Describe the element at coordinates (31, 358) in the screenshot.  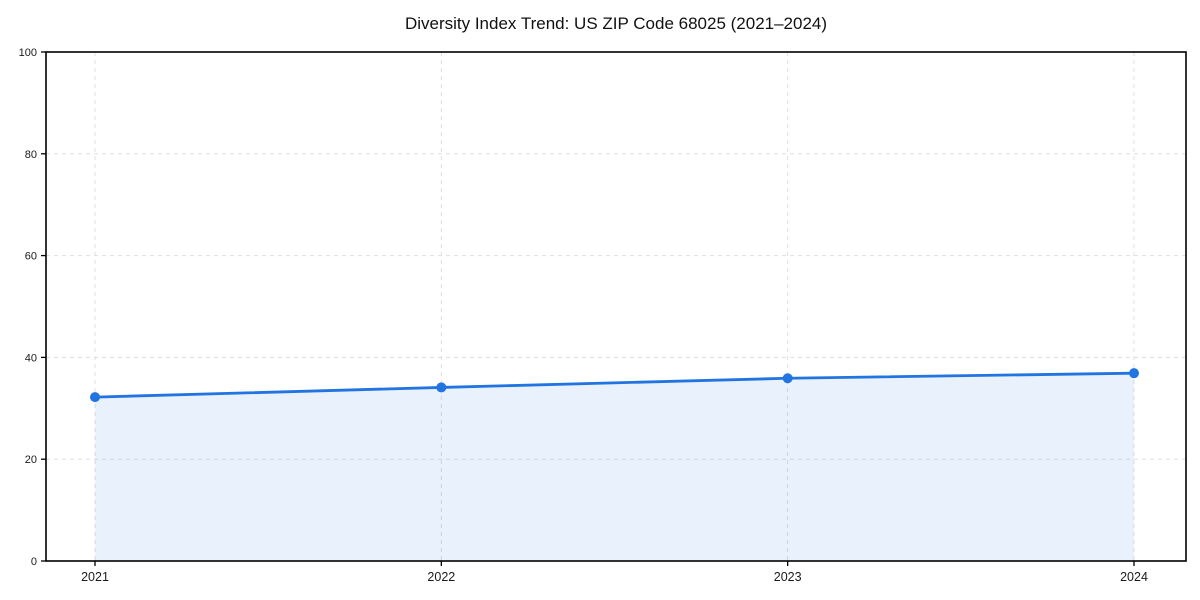
I see `y-tick-label: 40` at that location.